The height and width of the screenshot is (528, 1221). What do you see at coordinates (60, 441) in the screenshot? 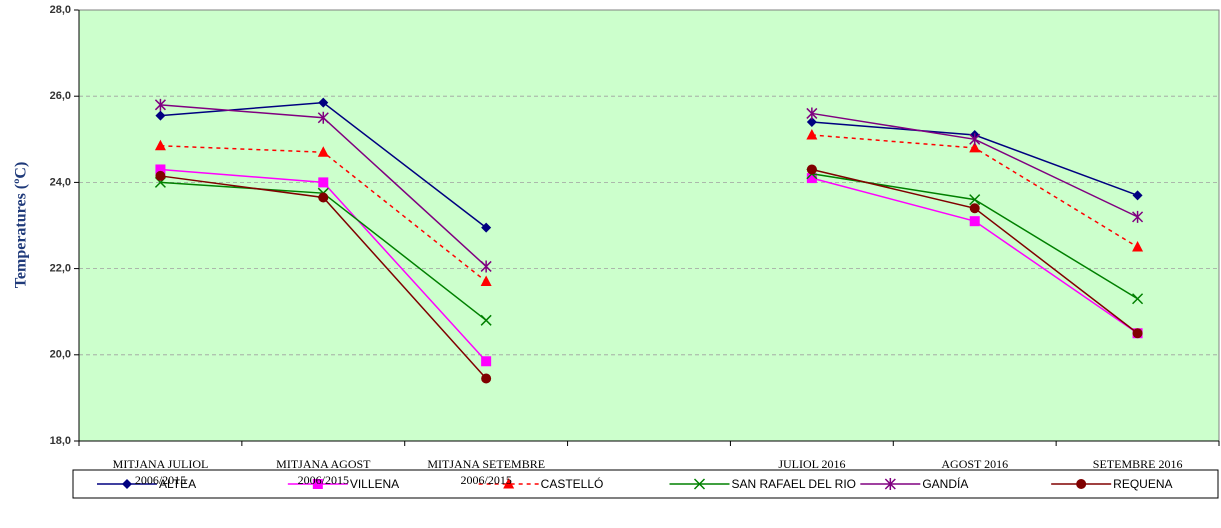
I see `y-tick-label: 18,0` at bounding box center [60, 441].